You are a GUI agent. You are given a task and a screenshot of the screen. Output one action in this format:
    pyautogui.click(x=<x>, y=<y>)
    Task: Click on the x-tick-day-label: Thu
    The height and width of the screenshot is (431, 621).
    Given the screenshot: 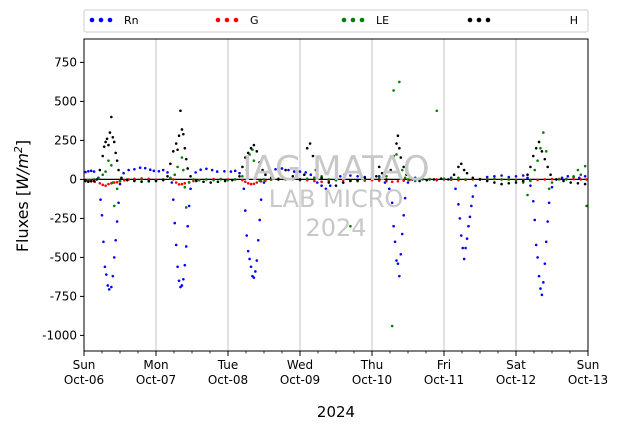 What is the action you would take?
    pyautogui.click(x=372, y=365)
    